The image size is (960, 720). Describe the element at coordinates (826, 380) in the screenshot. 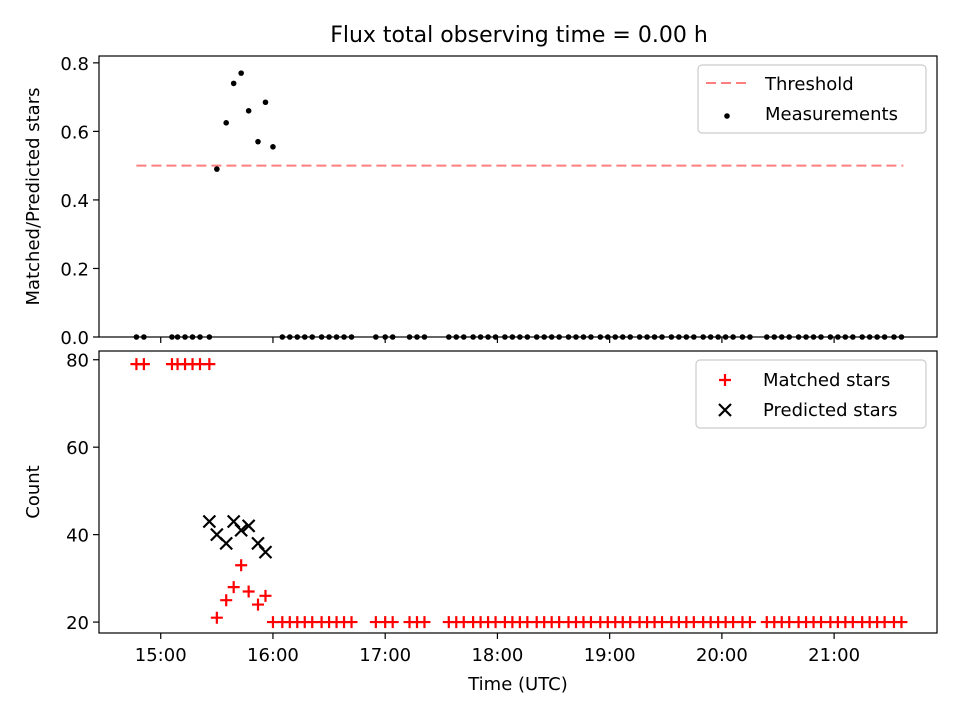

I see `legend-matched-label: Matched stars` at that location.